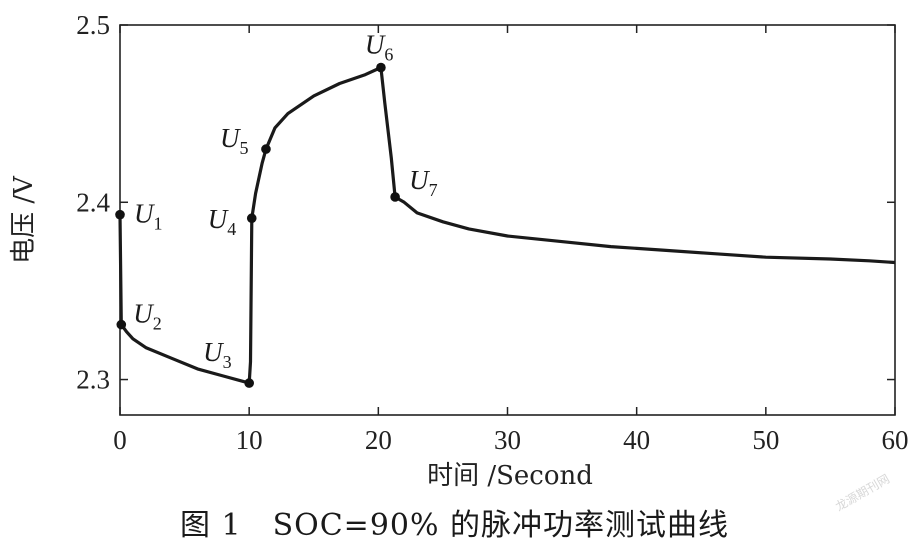  I want to click on data-point-marker-u3, so click(249, 383).